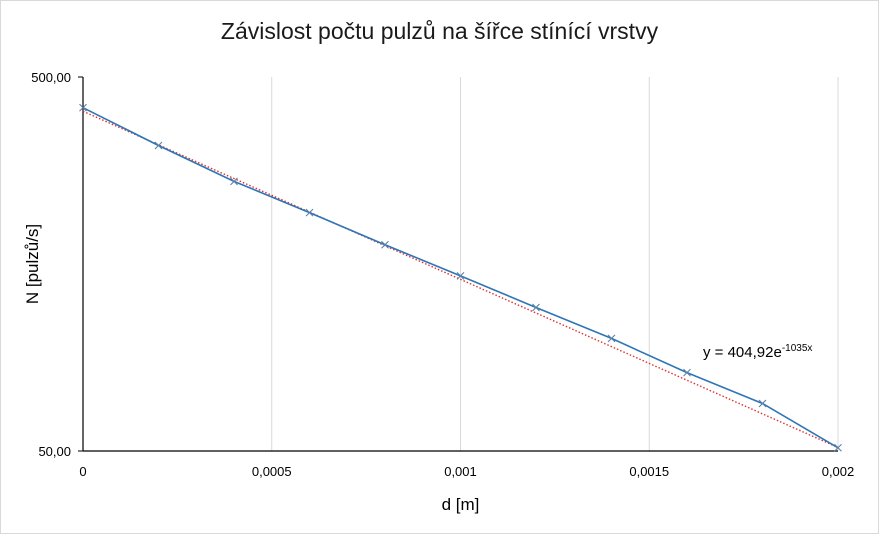 This screenshot has width=879, height=534. Describe the element at coordinates (272, 471) in the screenshot. I see `x-tick-label: 0,0005` at that location.